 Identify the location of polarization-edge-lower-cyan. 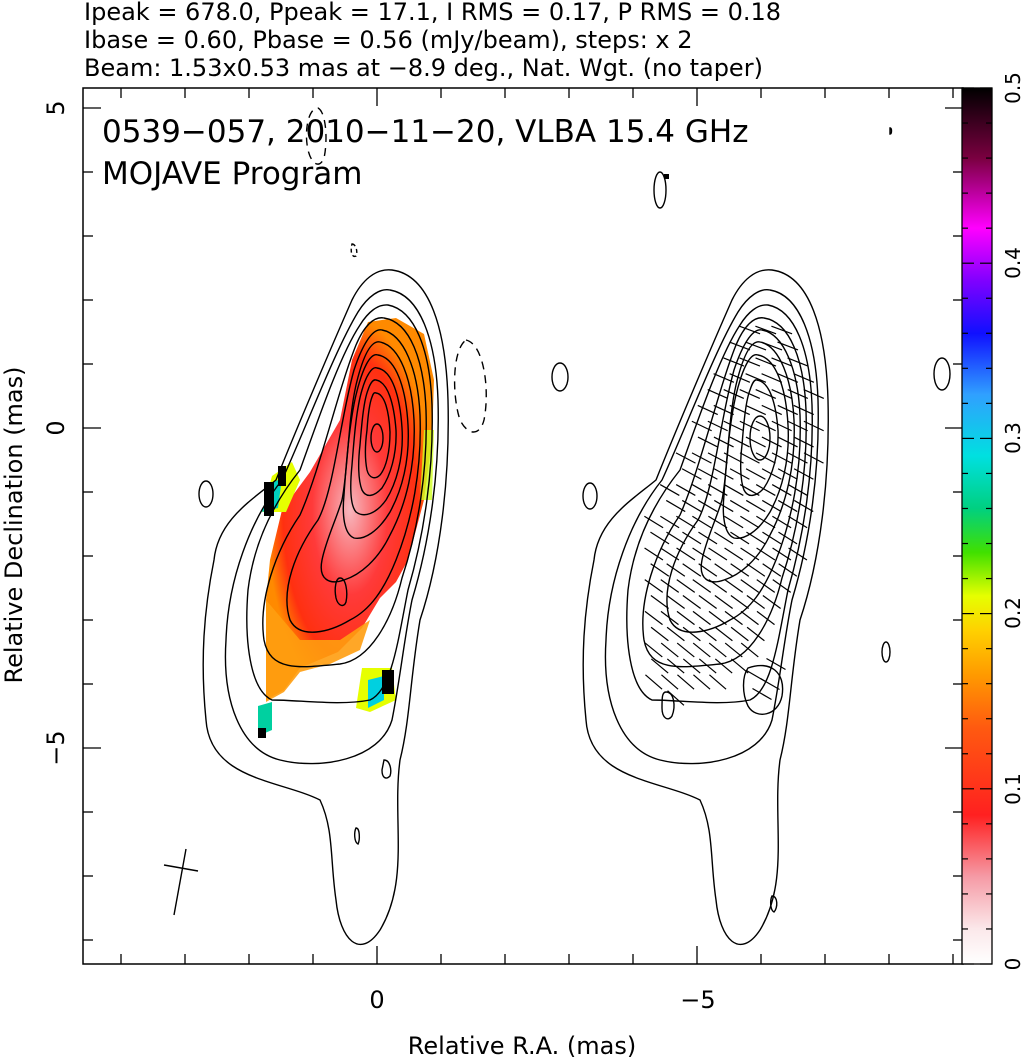
(376, 692).